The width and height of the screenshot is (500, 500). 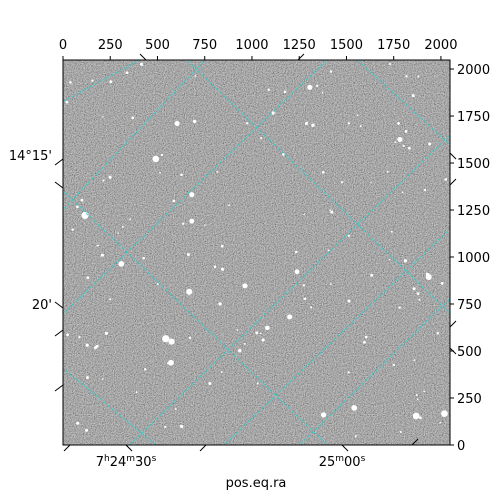 What do you see at coordinates (346, 45) in the screenshot?
I see `x-tick-label-6: 1500` at bounding box center [346, 45].